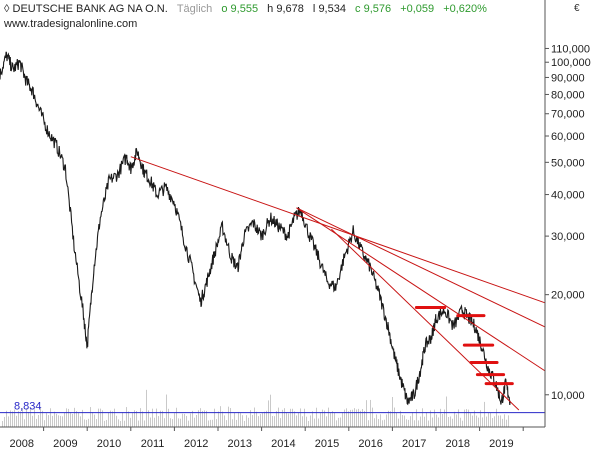 This screenshot has width=595, height=450. Describe the element at coordinates (7, 9) in the screenshot. I see `diamond-chevron-icon: ◊` at that location.